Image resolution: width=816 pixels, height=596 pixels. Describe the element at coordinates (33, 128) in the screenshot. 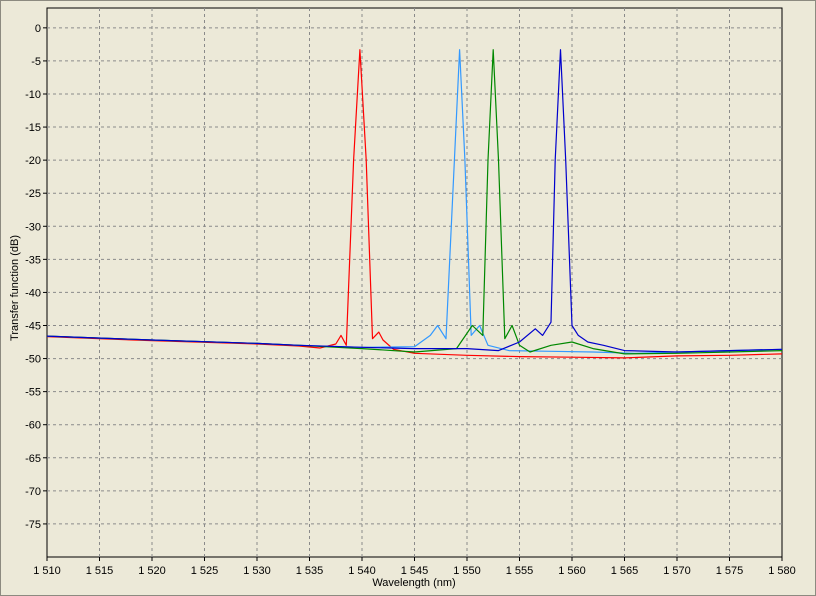

I see `y-tick-label: -15` at that location.